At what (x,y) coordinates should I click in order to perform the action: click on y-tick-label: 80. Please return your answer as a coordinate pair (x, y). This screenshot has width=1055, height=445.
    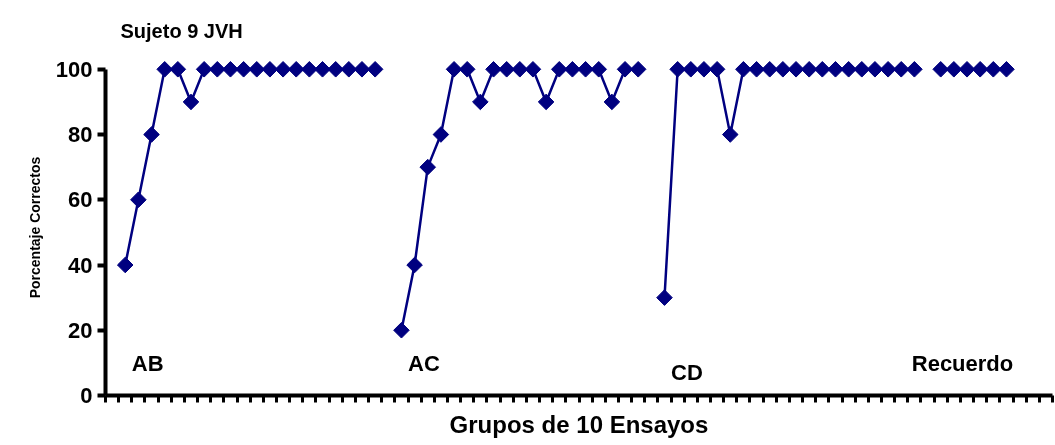
    Looking at the image, I should click on (80, 135).